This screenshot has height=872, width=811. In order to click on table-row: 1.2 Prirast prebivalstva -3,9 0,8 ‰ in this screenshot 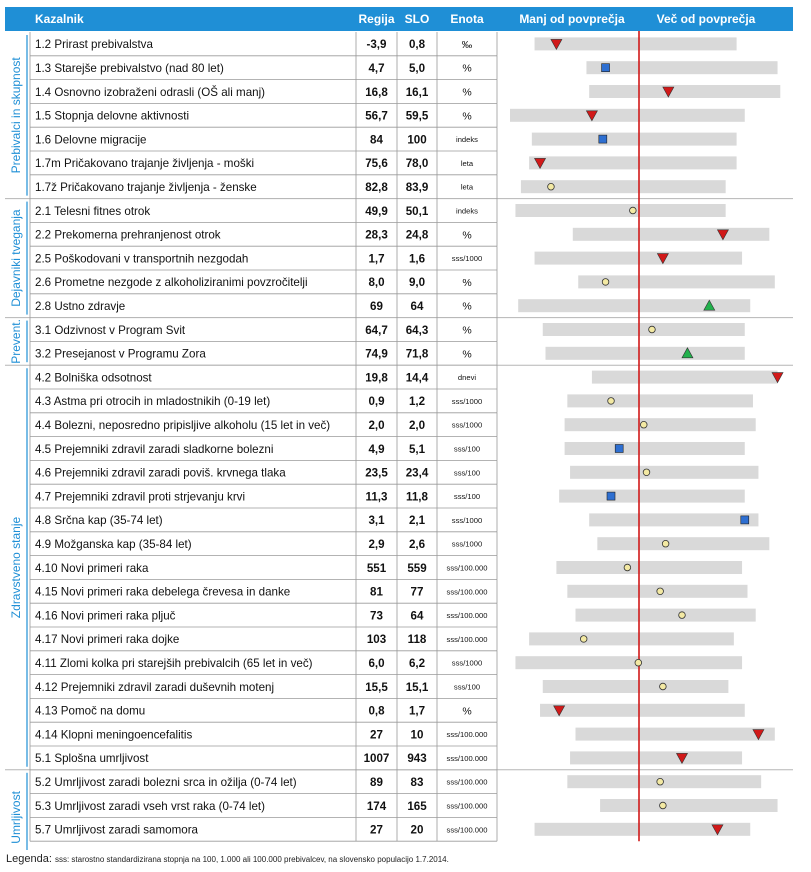, I will do `click(264, 44)`.